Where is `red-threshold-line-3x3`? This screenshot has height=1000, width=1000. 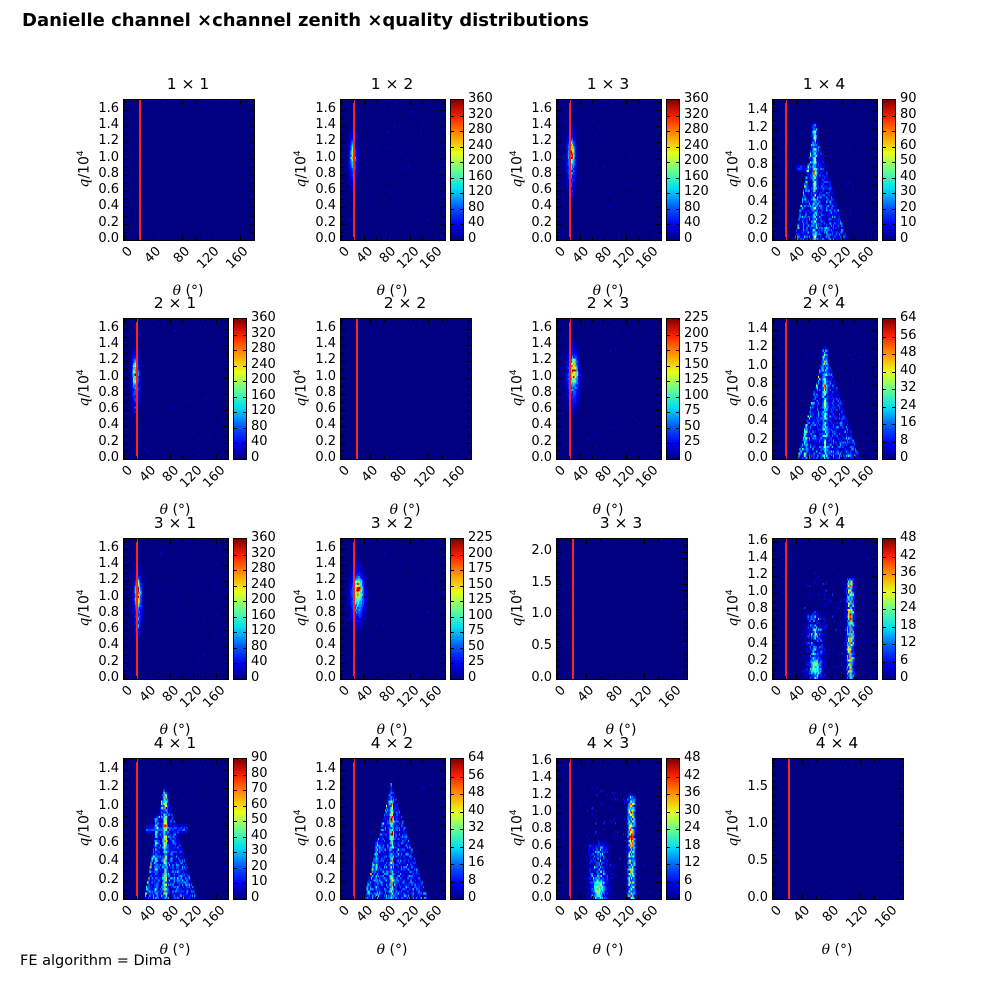 red-threshold-line-3x3 is located at coordinates (572, 609).